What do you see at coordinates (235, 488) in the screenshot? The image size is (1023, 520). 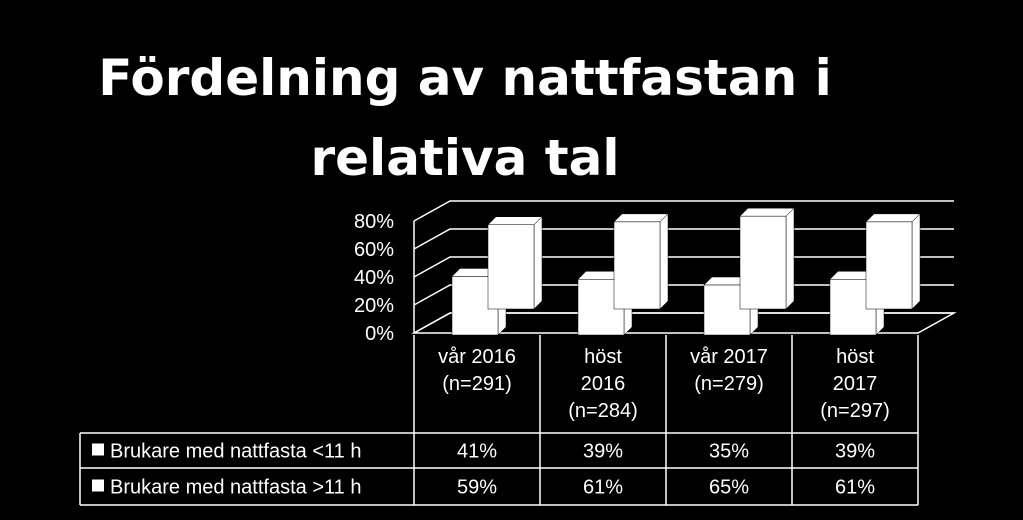 I see `series-name: Brukare med nattfasta >11 h` at bounding box center [235, 488].